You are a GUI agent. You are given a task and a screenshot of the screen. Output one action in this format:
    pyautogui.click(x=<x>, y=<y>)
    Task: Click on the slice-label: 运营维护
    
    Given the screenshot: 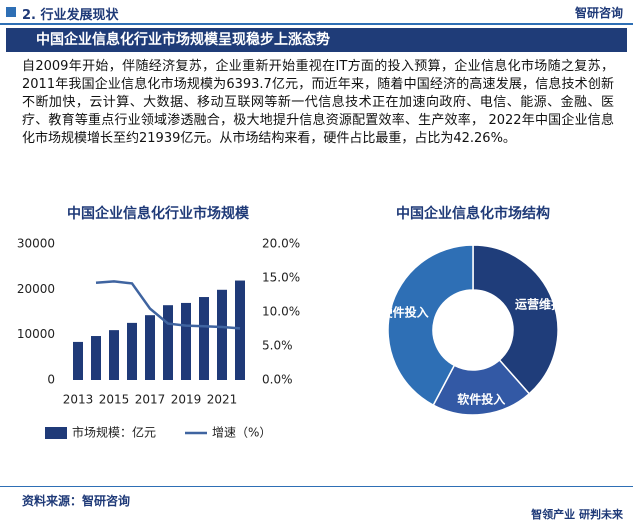 What is the action you would take?
    pyautogui.click(x=539, y=304)
    